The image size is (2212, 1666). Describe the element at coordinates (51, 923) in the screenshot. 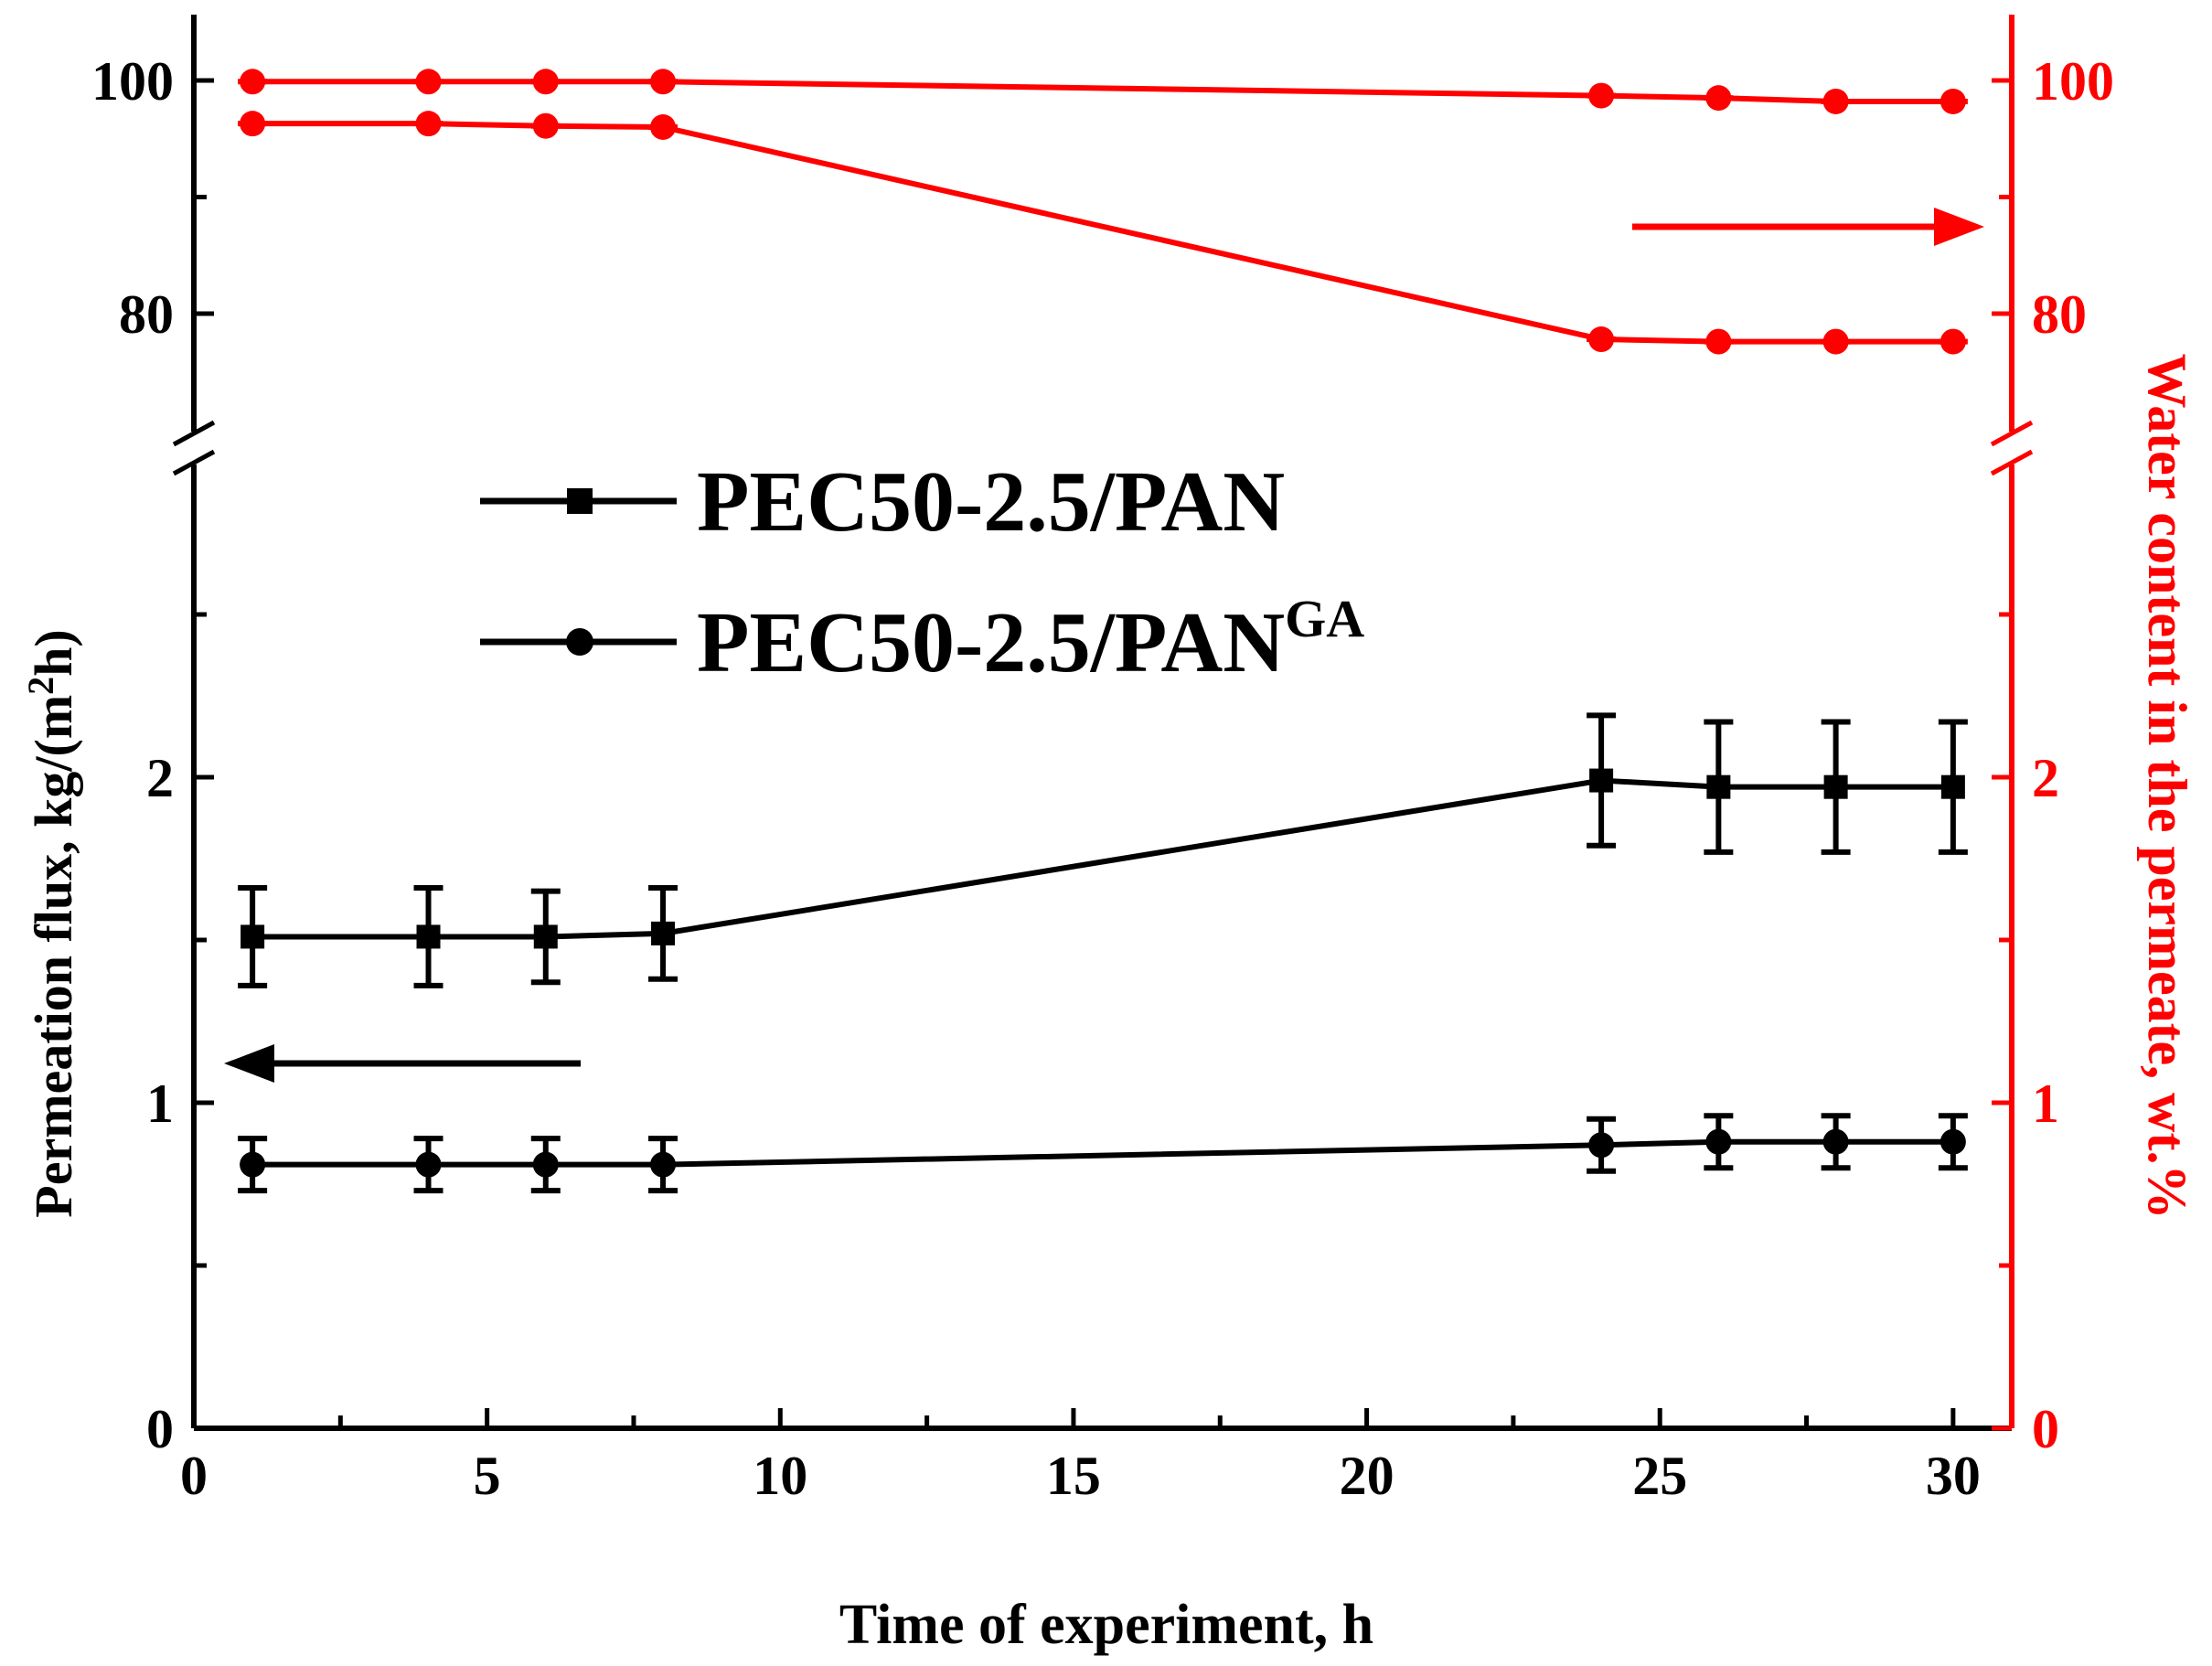

I see `left-y-axis-title: Permeation flux, kg/(m2h)` at that location.